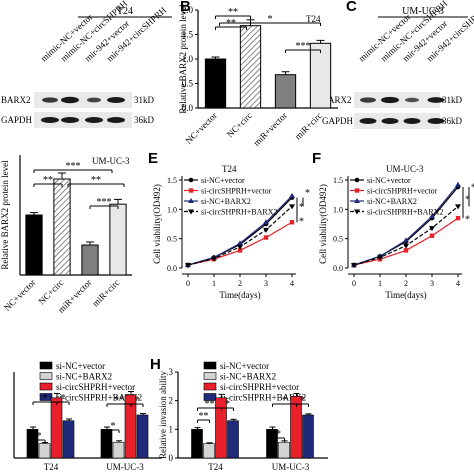  Describe the element at coordinates (214, 283) in the screenshot. I see `chart-e-x-tick-label: 1` at that location.